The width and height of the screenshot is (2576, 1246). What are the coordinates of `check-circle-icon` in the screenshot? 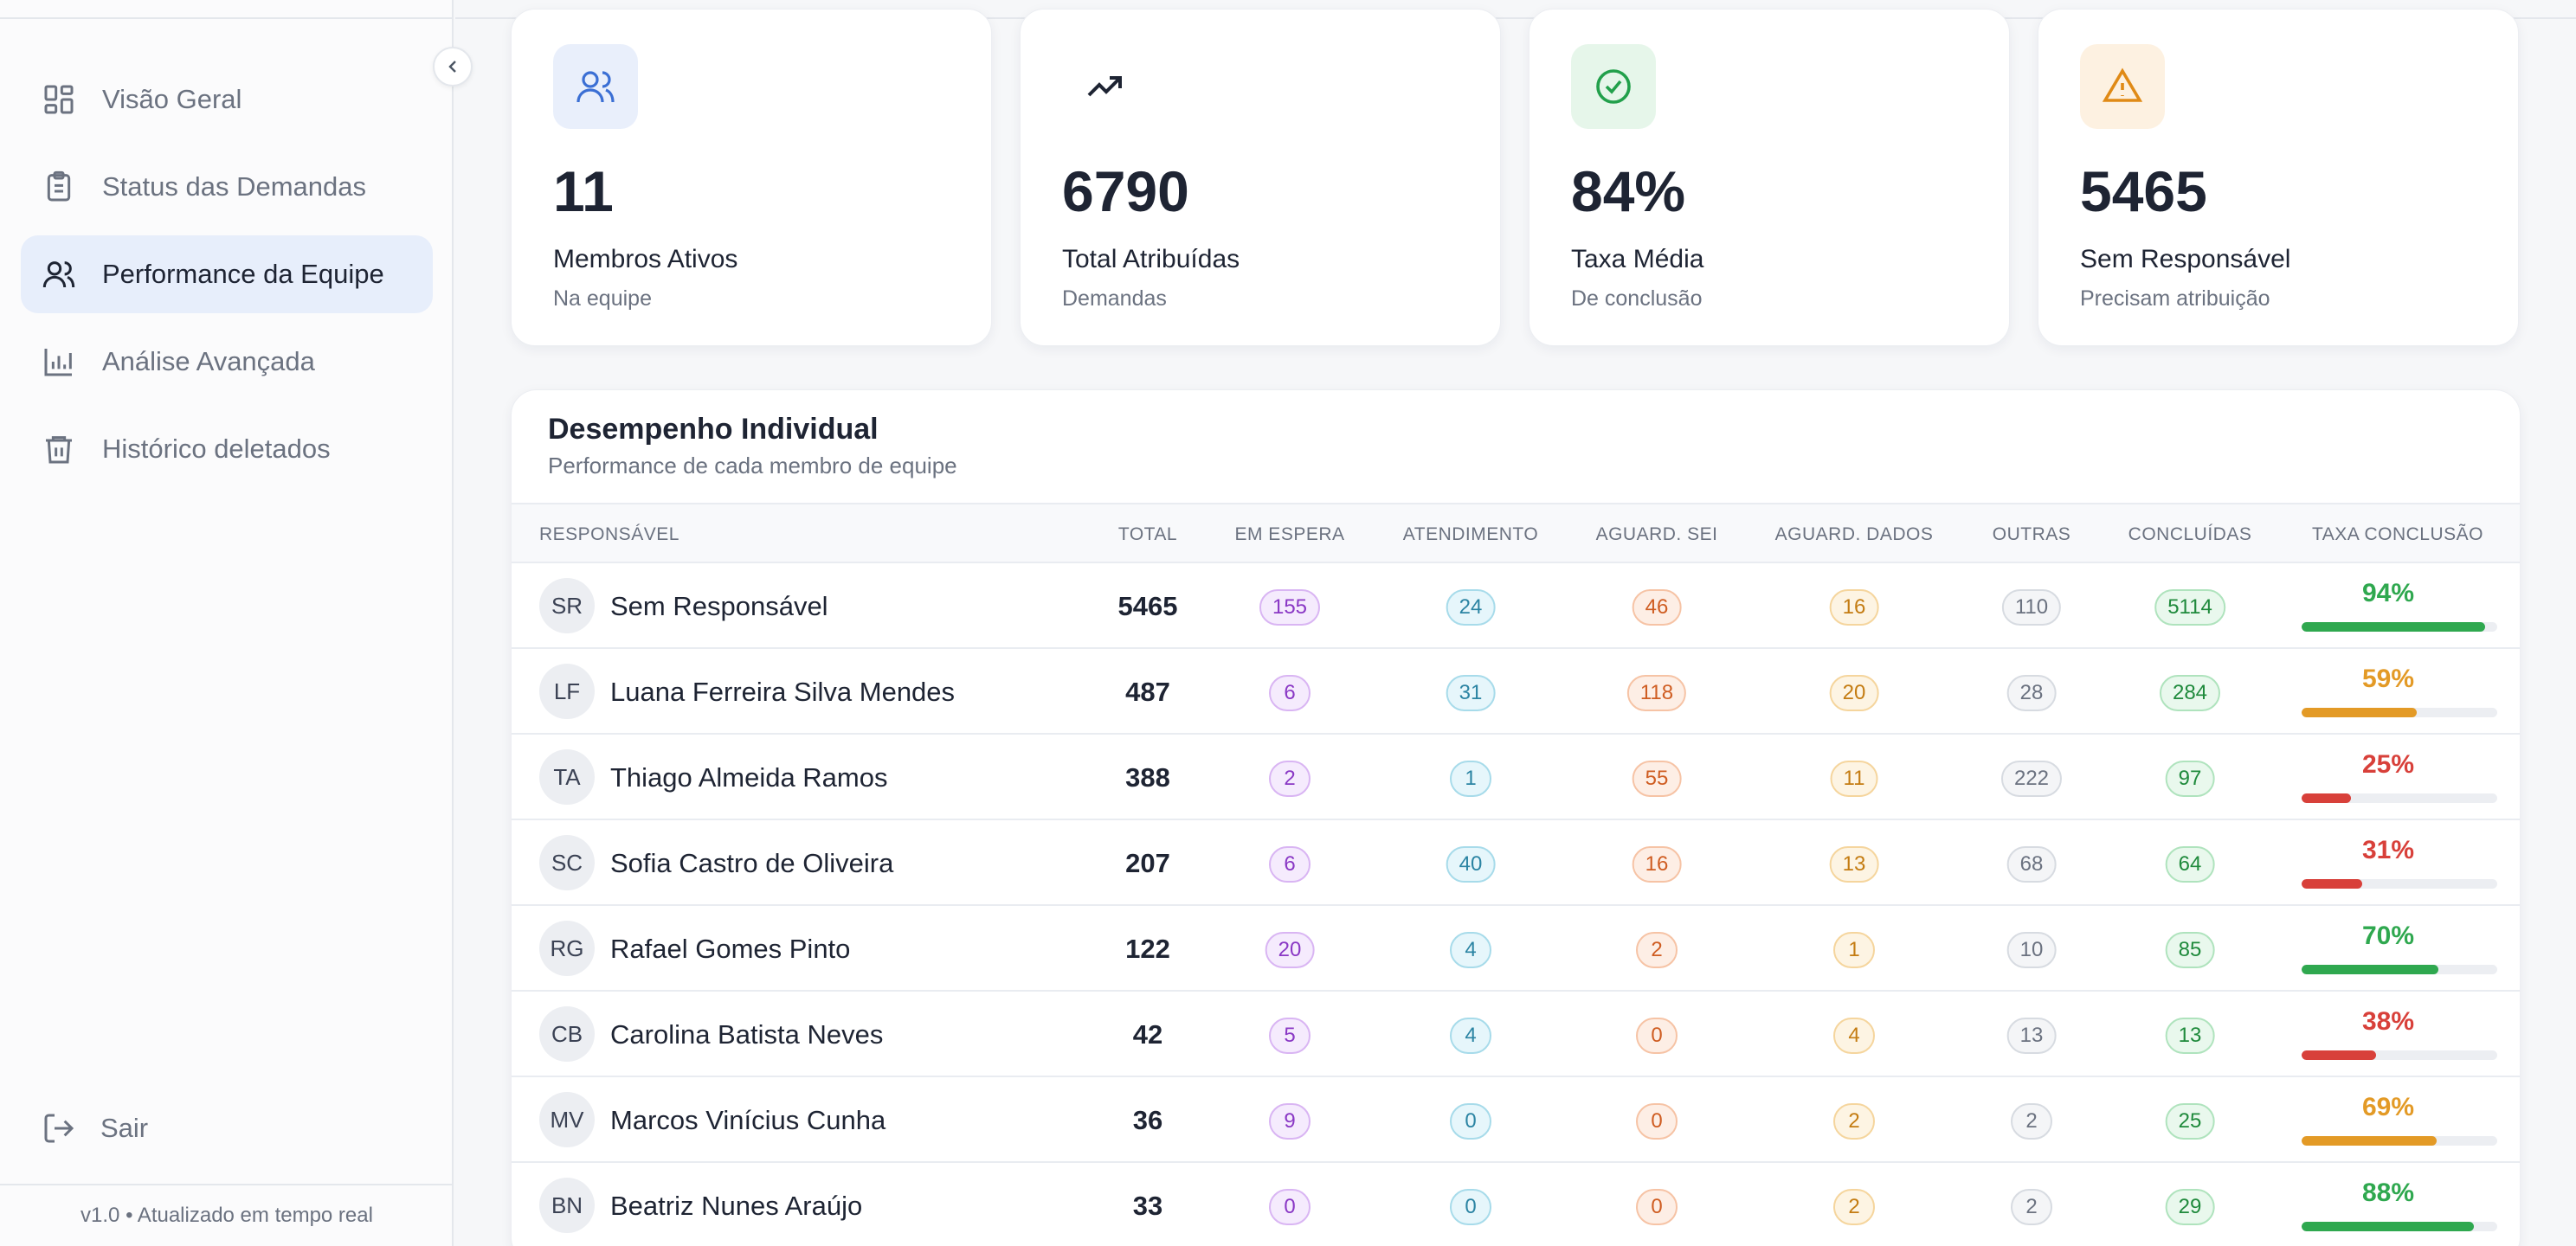 It's located at (1613, 86).